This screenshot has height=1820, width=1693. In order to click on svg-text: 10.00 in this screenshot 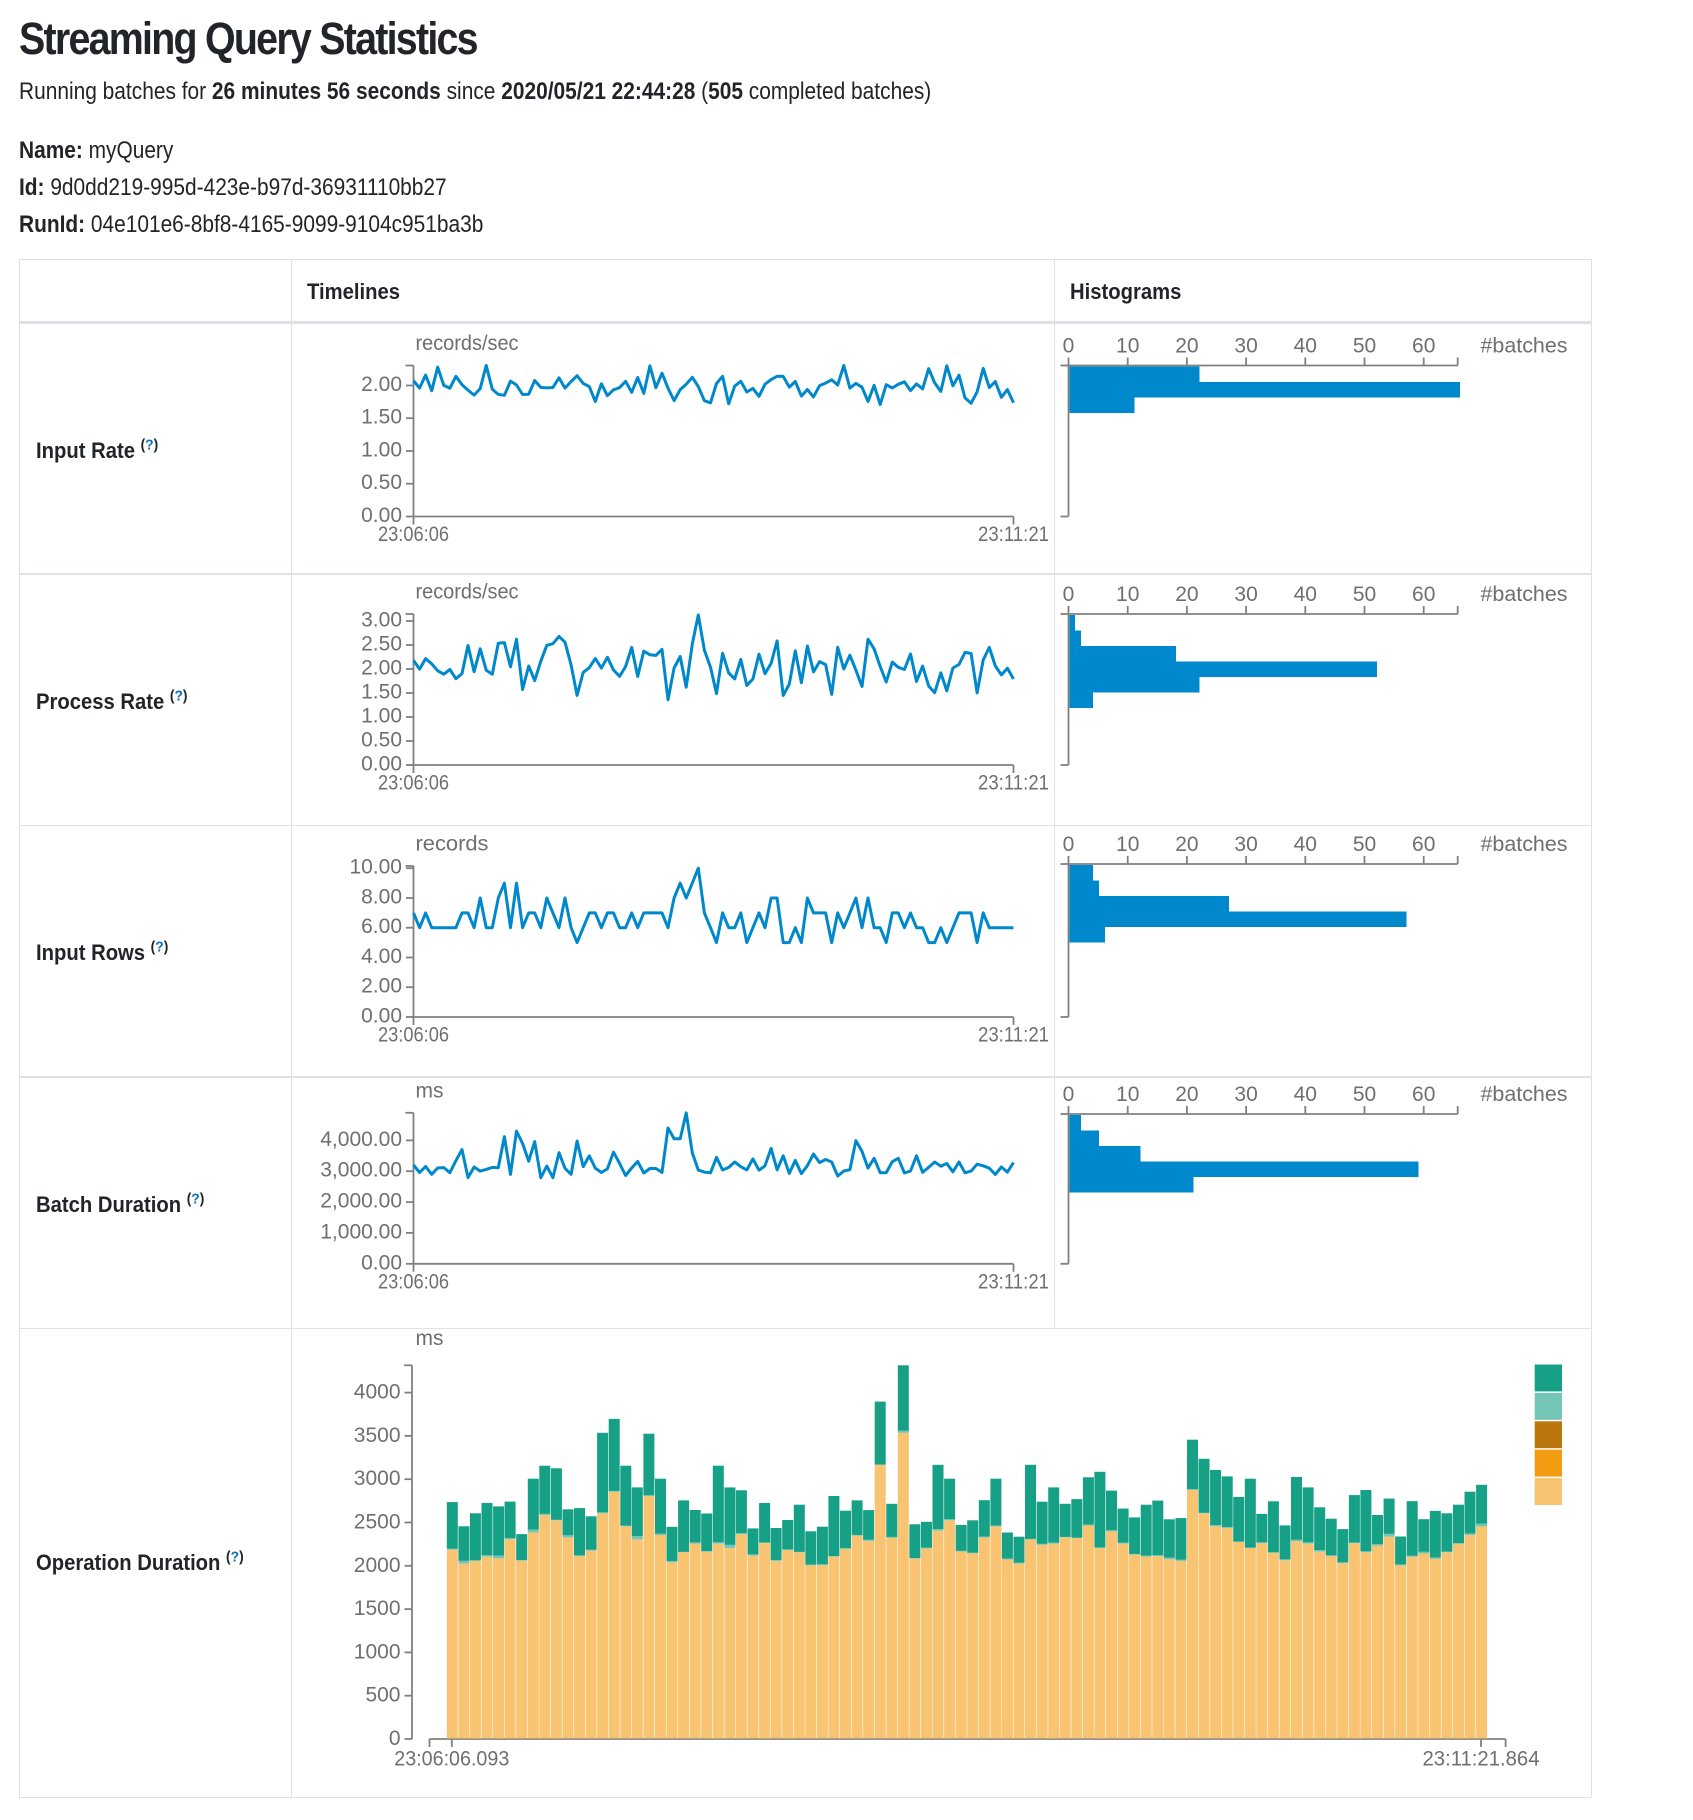, I will do `click(375, 867)`.